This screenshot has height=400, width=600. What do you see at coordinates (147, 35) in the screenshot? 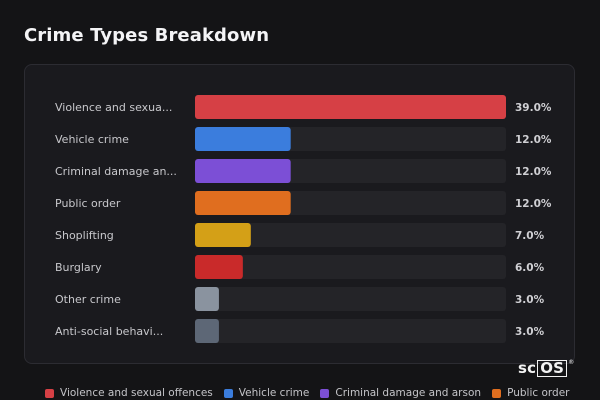
I see `page-title: Crime Types Breakdown` at bounding box center [147, 35].